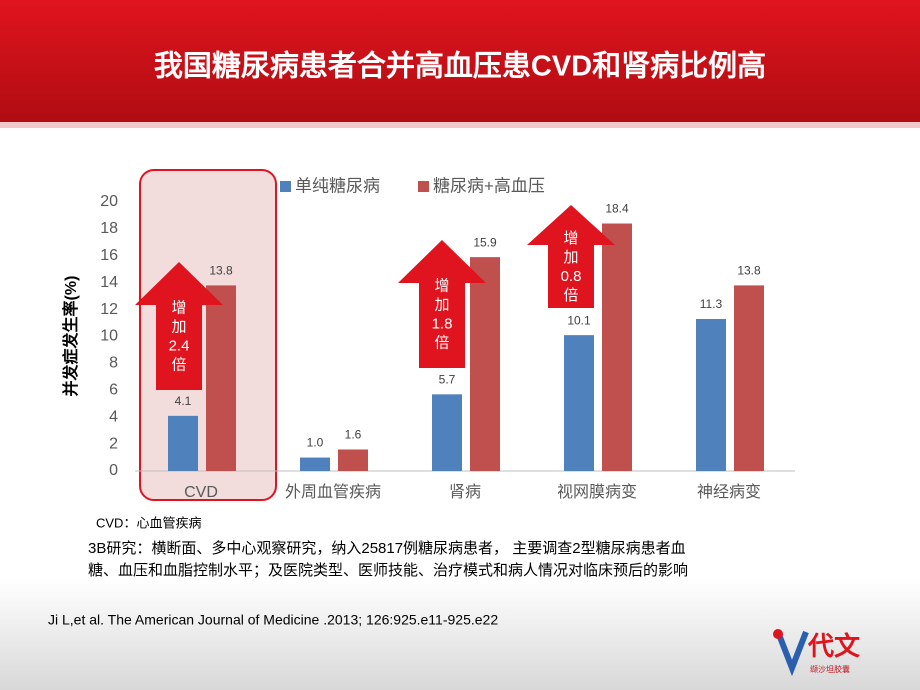 Image resolution: width=920 pixels, height=690 pixels. I want to click on y-tick-label: 16, so click(109, 255).